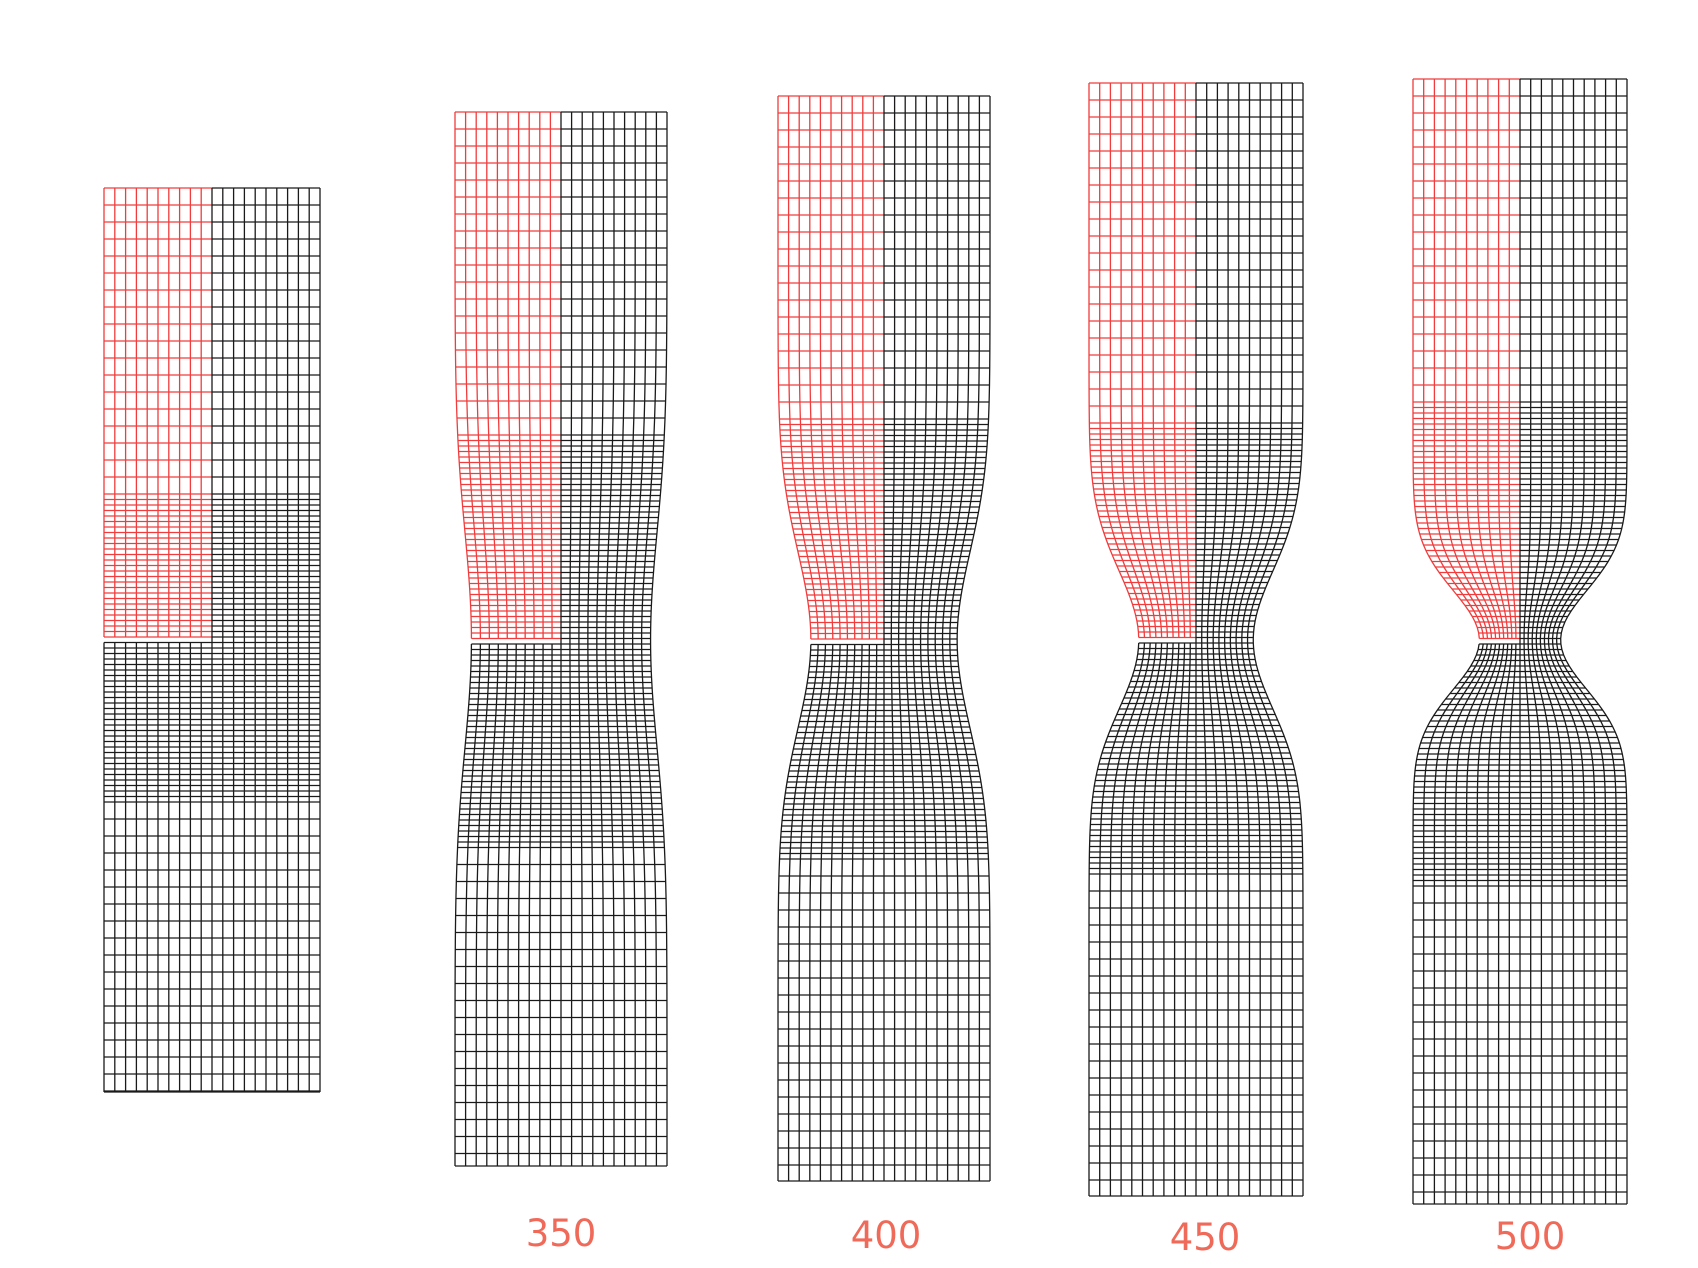 This screenshot has height=1268, width=1698. What do you see at coordinates (1530, 1236) in the screenshot?
I see `step-label-500: 500` at bounding box center [1530, 1236].